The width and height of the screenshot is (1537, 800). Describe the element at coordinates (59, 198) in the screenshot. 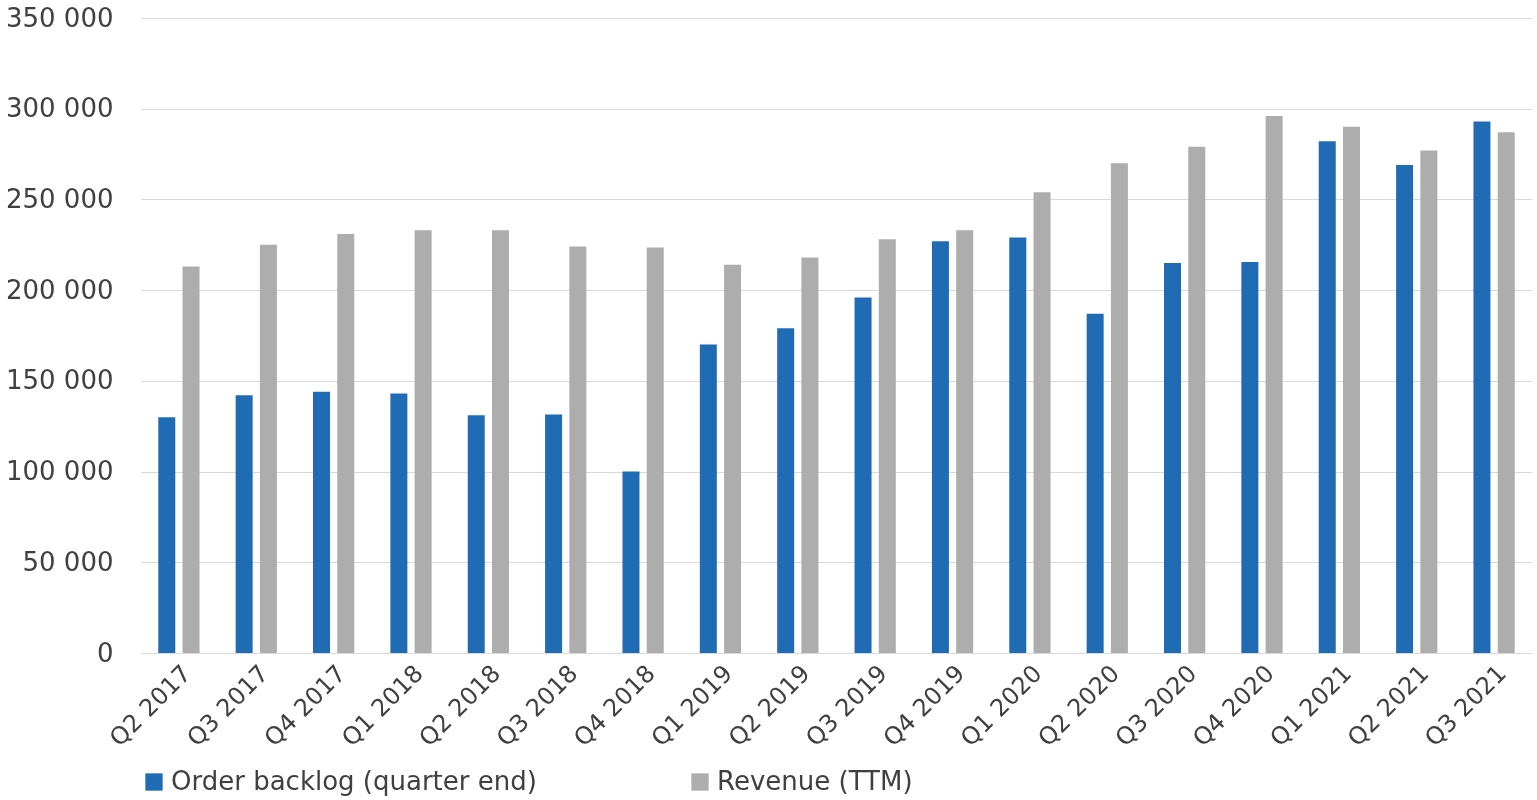

I see `y-tick-label: 250 000` at that location.